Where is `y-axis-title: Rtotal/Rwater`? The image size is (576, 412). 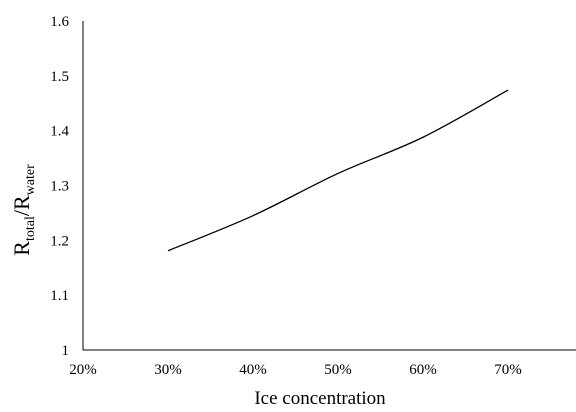
y-axis-title: Rtotal/Rwater is located at coordinates (23, 210).